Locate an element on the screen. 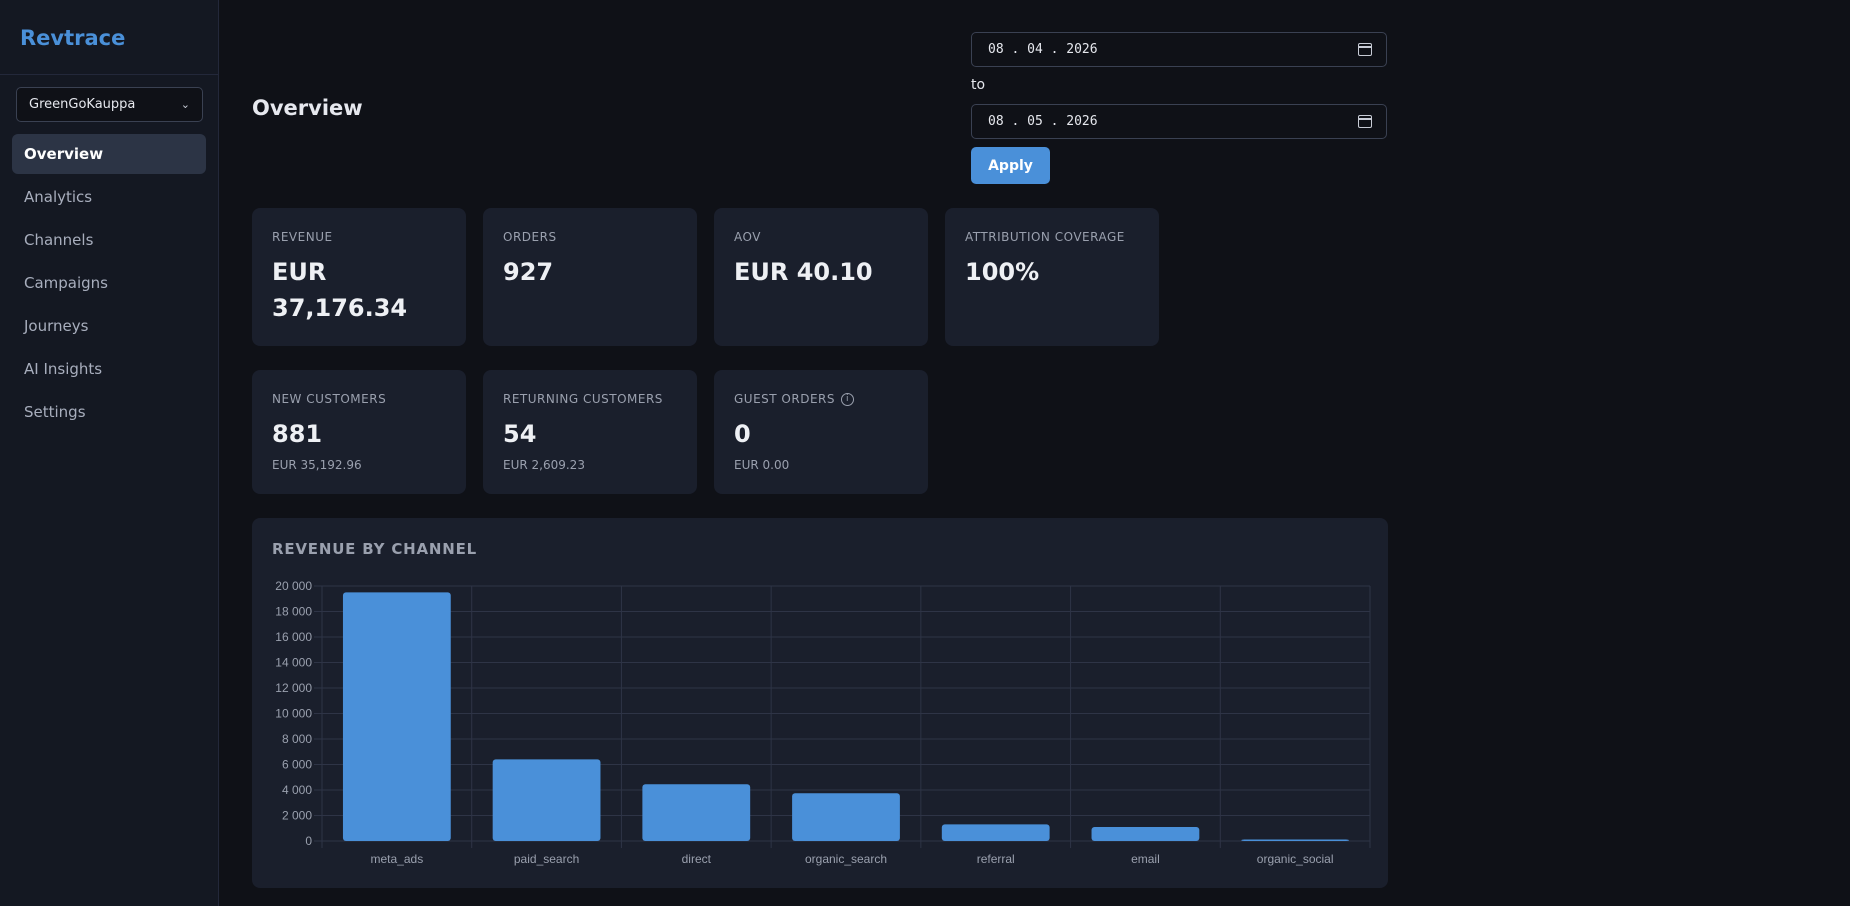 The height and width of the screenshot is (906, 1850). x-tick-label: paid_search is located at coordinates (546, 859).